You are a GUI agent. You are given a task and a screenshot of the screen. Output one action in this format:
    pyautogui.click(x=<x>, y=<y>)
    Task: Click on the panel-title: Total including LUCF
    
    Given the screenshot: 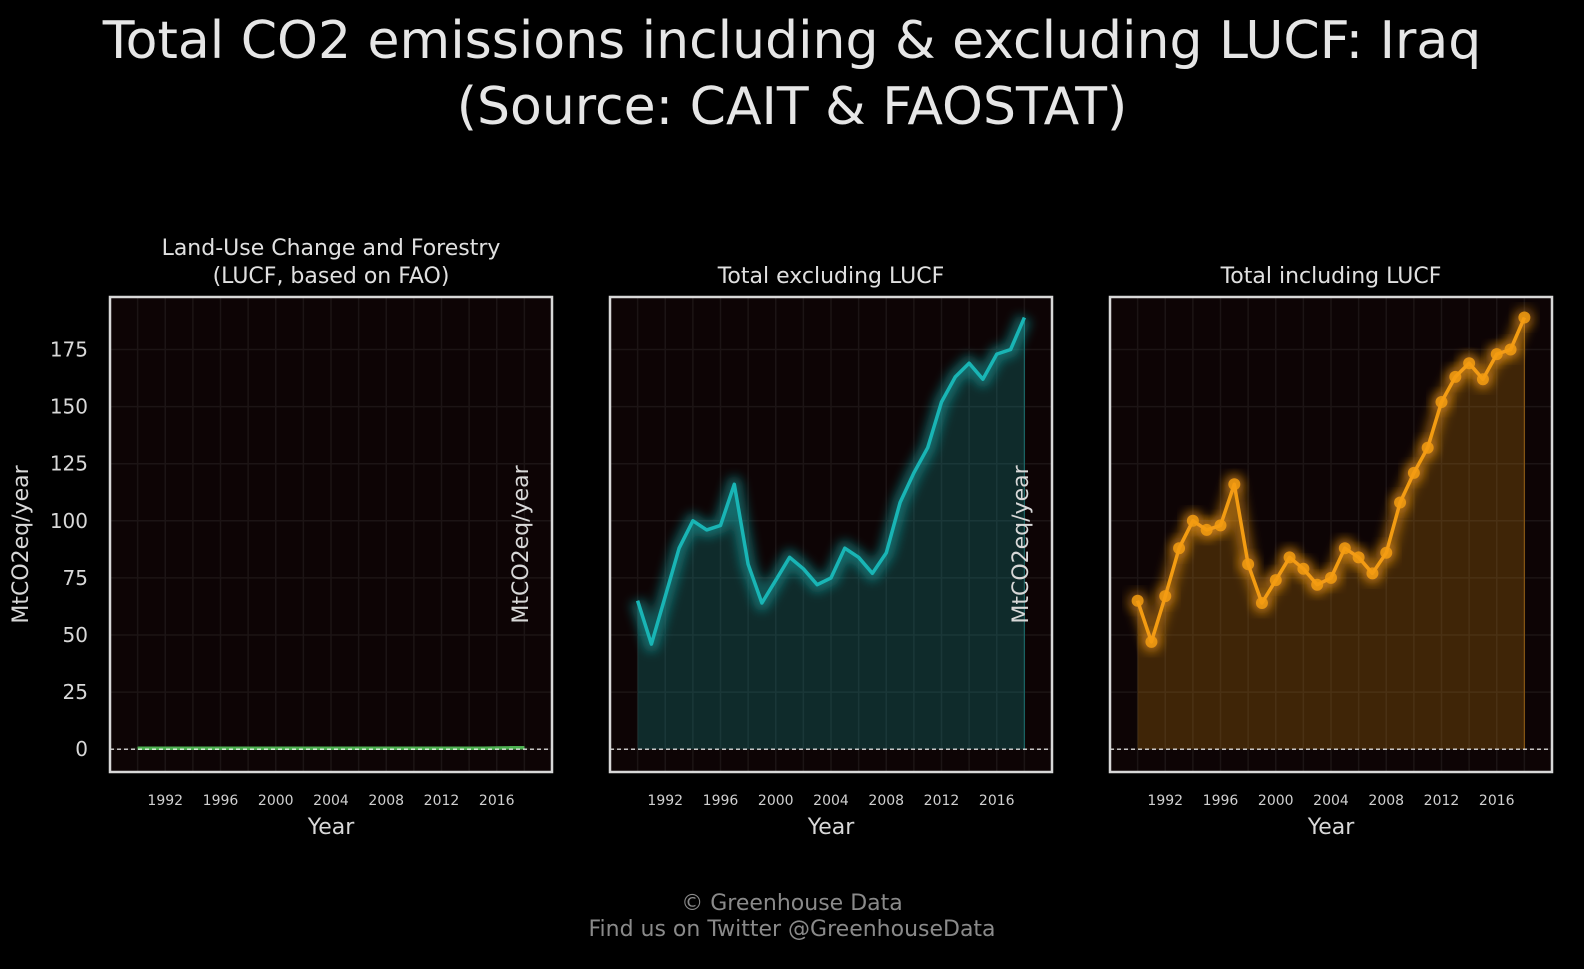 What is the action you would take?
    pyautogui.click(x=1331, y=276)
    